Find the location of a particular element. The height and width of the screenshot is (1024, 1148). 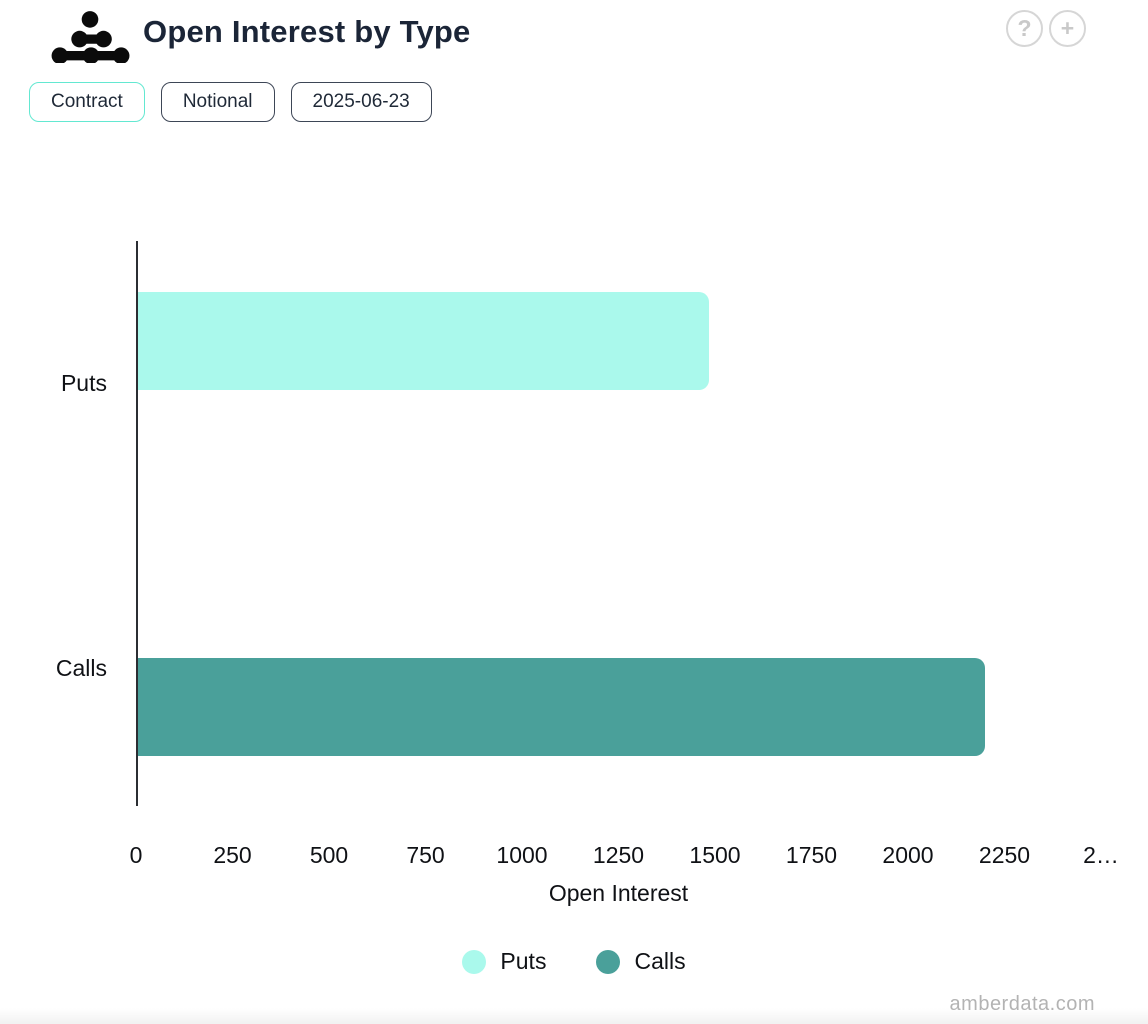

add-icon: + is located at coordinates (1067, 28).